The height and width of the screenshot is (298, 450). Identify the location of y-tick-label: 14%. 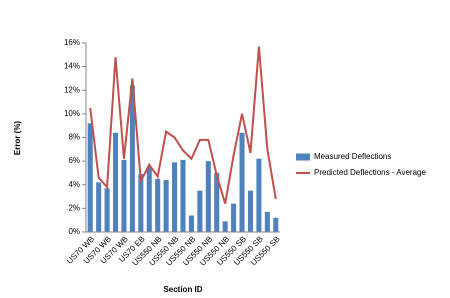
(72, 66).